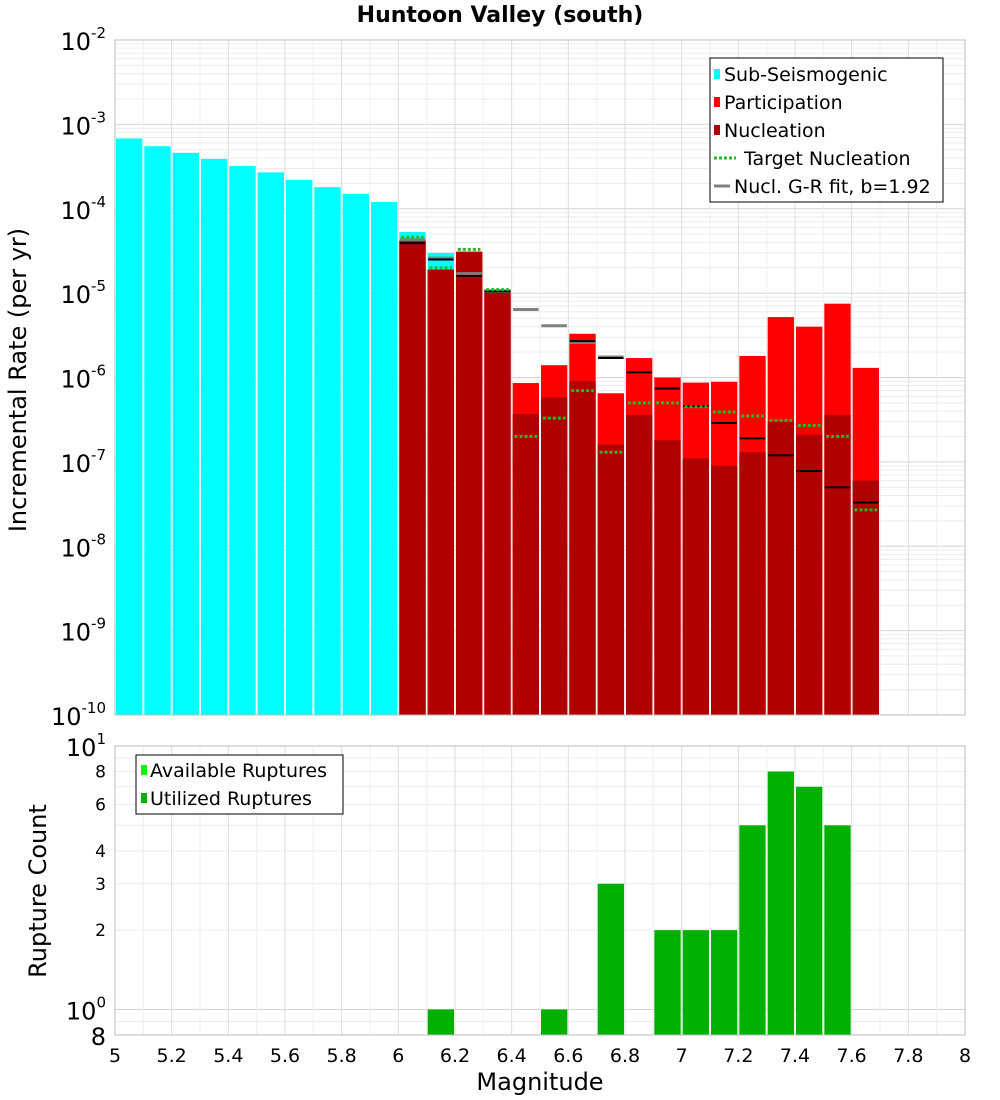  Describe the element at coordinates (908, 1056) in the screenshot. I see `x-tick-label: 7.8` at that location.